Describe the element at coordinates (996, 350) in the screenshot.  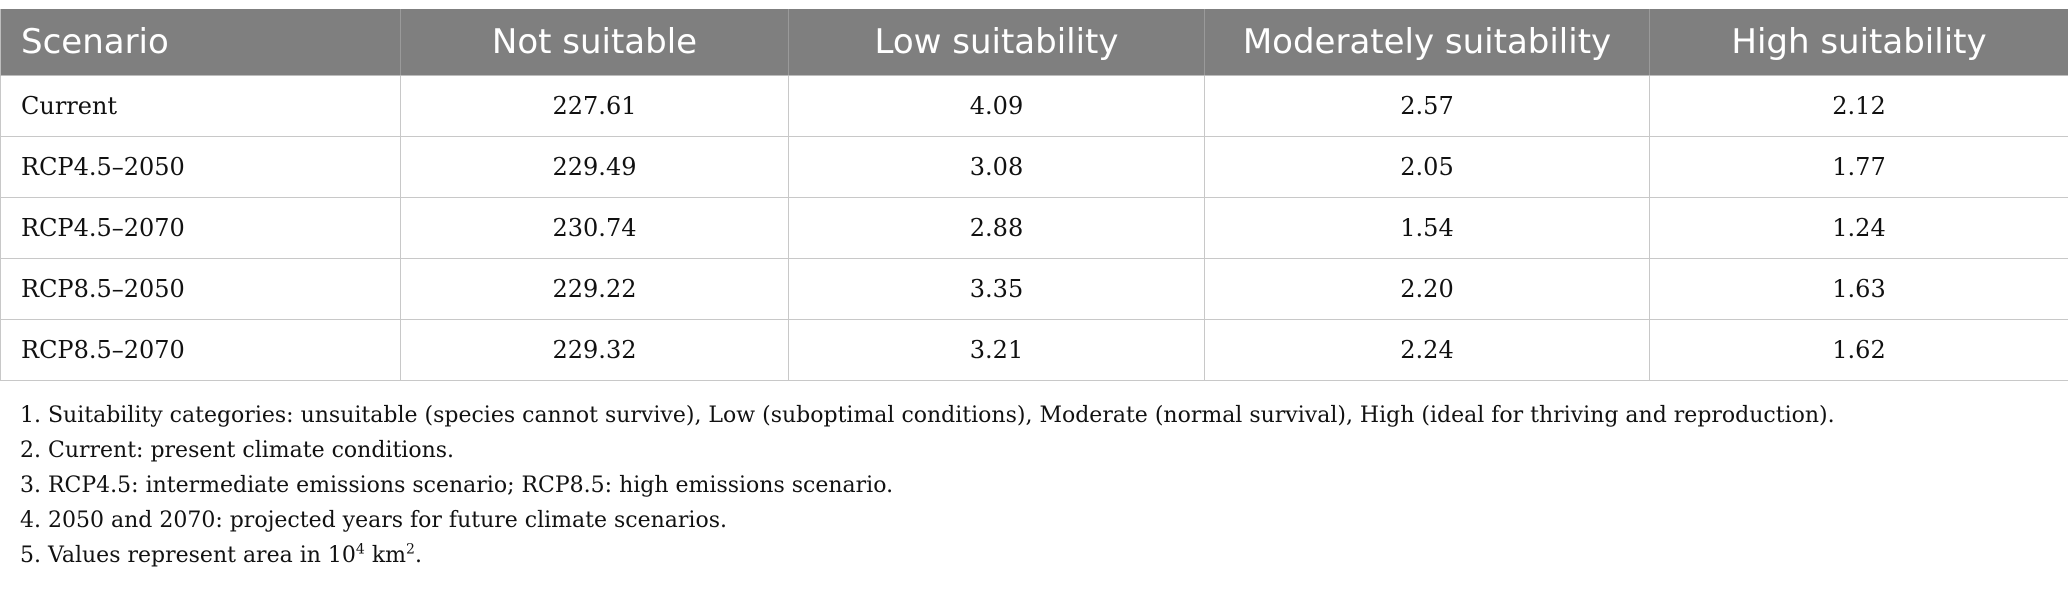
I see `cell-low-suitability: 3.21` at that location.